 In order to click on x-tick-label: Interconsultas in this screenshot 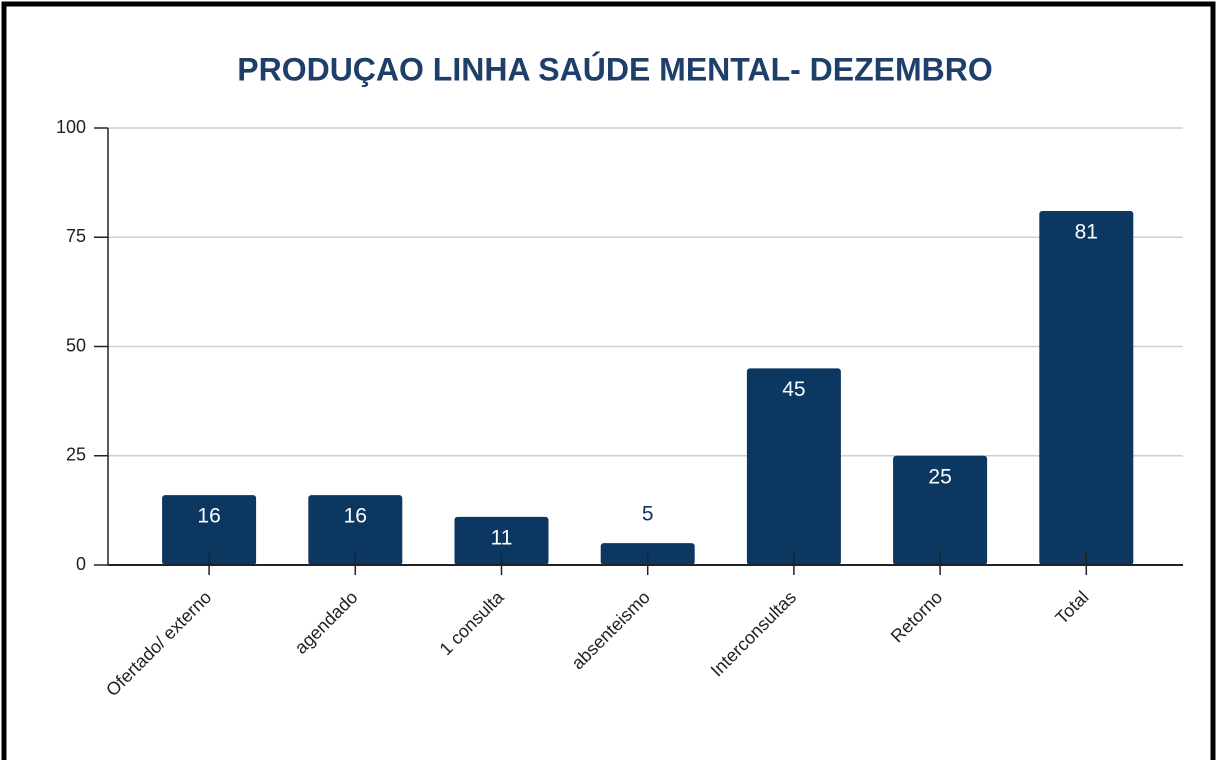, I will do `click(753, 633)`.